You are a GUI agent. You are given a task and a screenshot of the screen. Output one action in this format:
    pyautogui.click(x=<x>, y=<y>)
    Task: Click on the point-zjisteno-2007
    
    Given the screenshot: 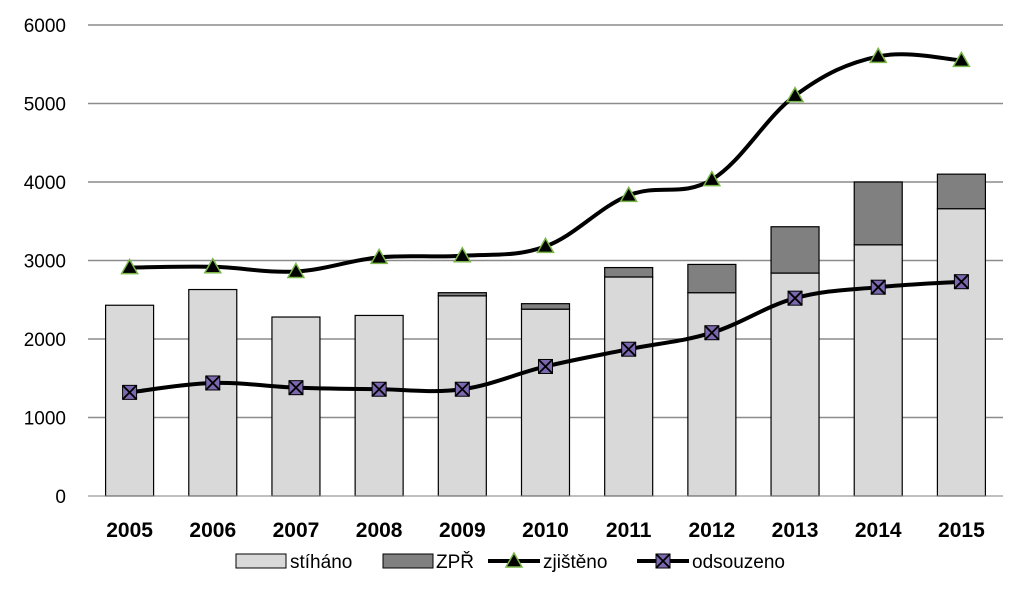 What is the action you would take?
    pyautogui.click(x=296, y=270)
    